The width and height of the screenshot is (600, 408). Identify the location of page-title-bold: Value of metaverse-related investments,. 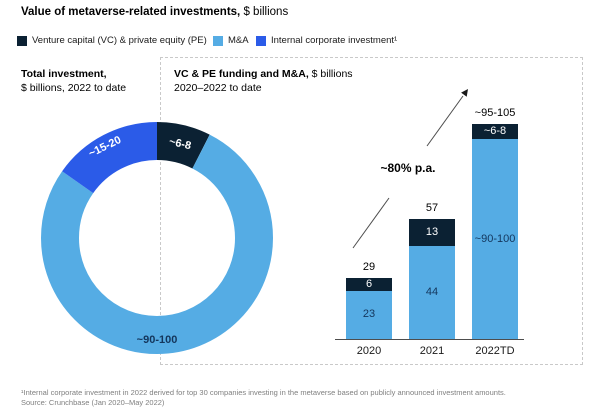
(131, 12).